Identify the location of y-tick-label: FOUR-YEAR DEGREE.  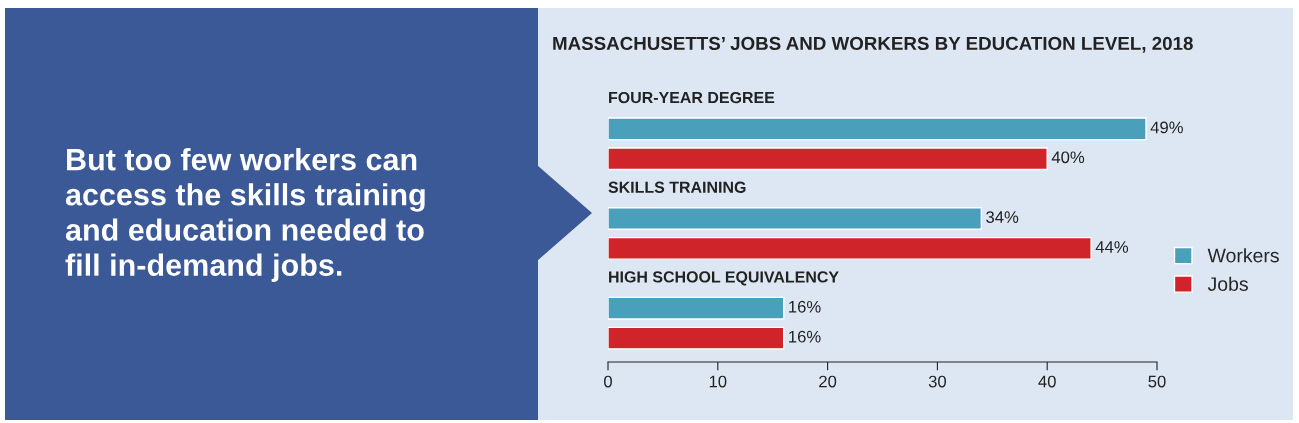
(692, 97).